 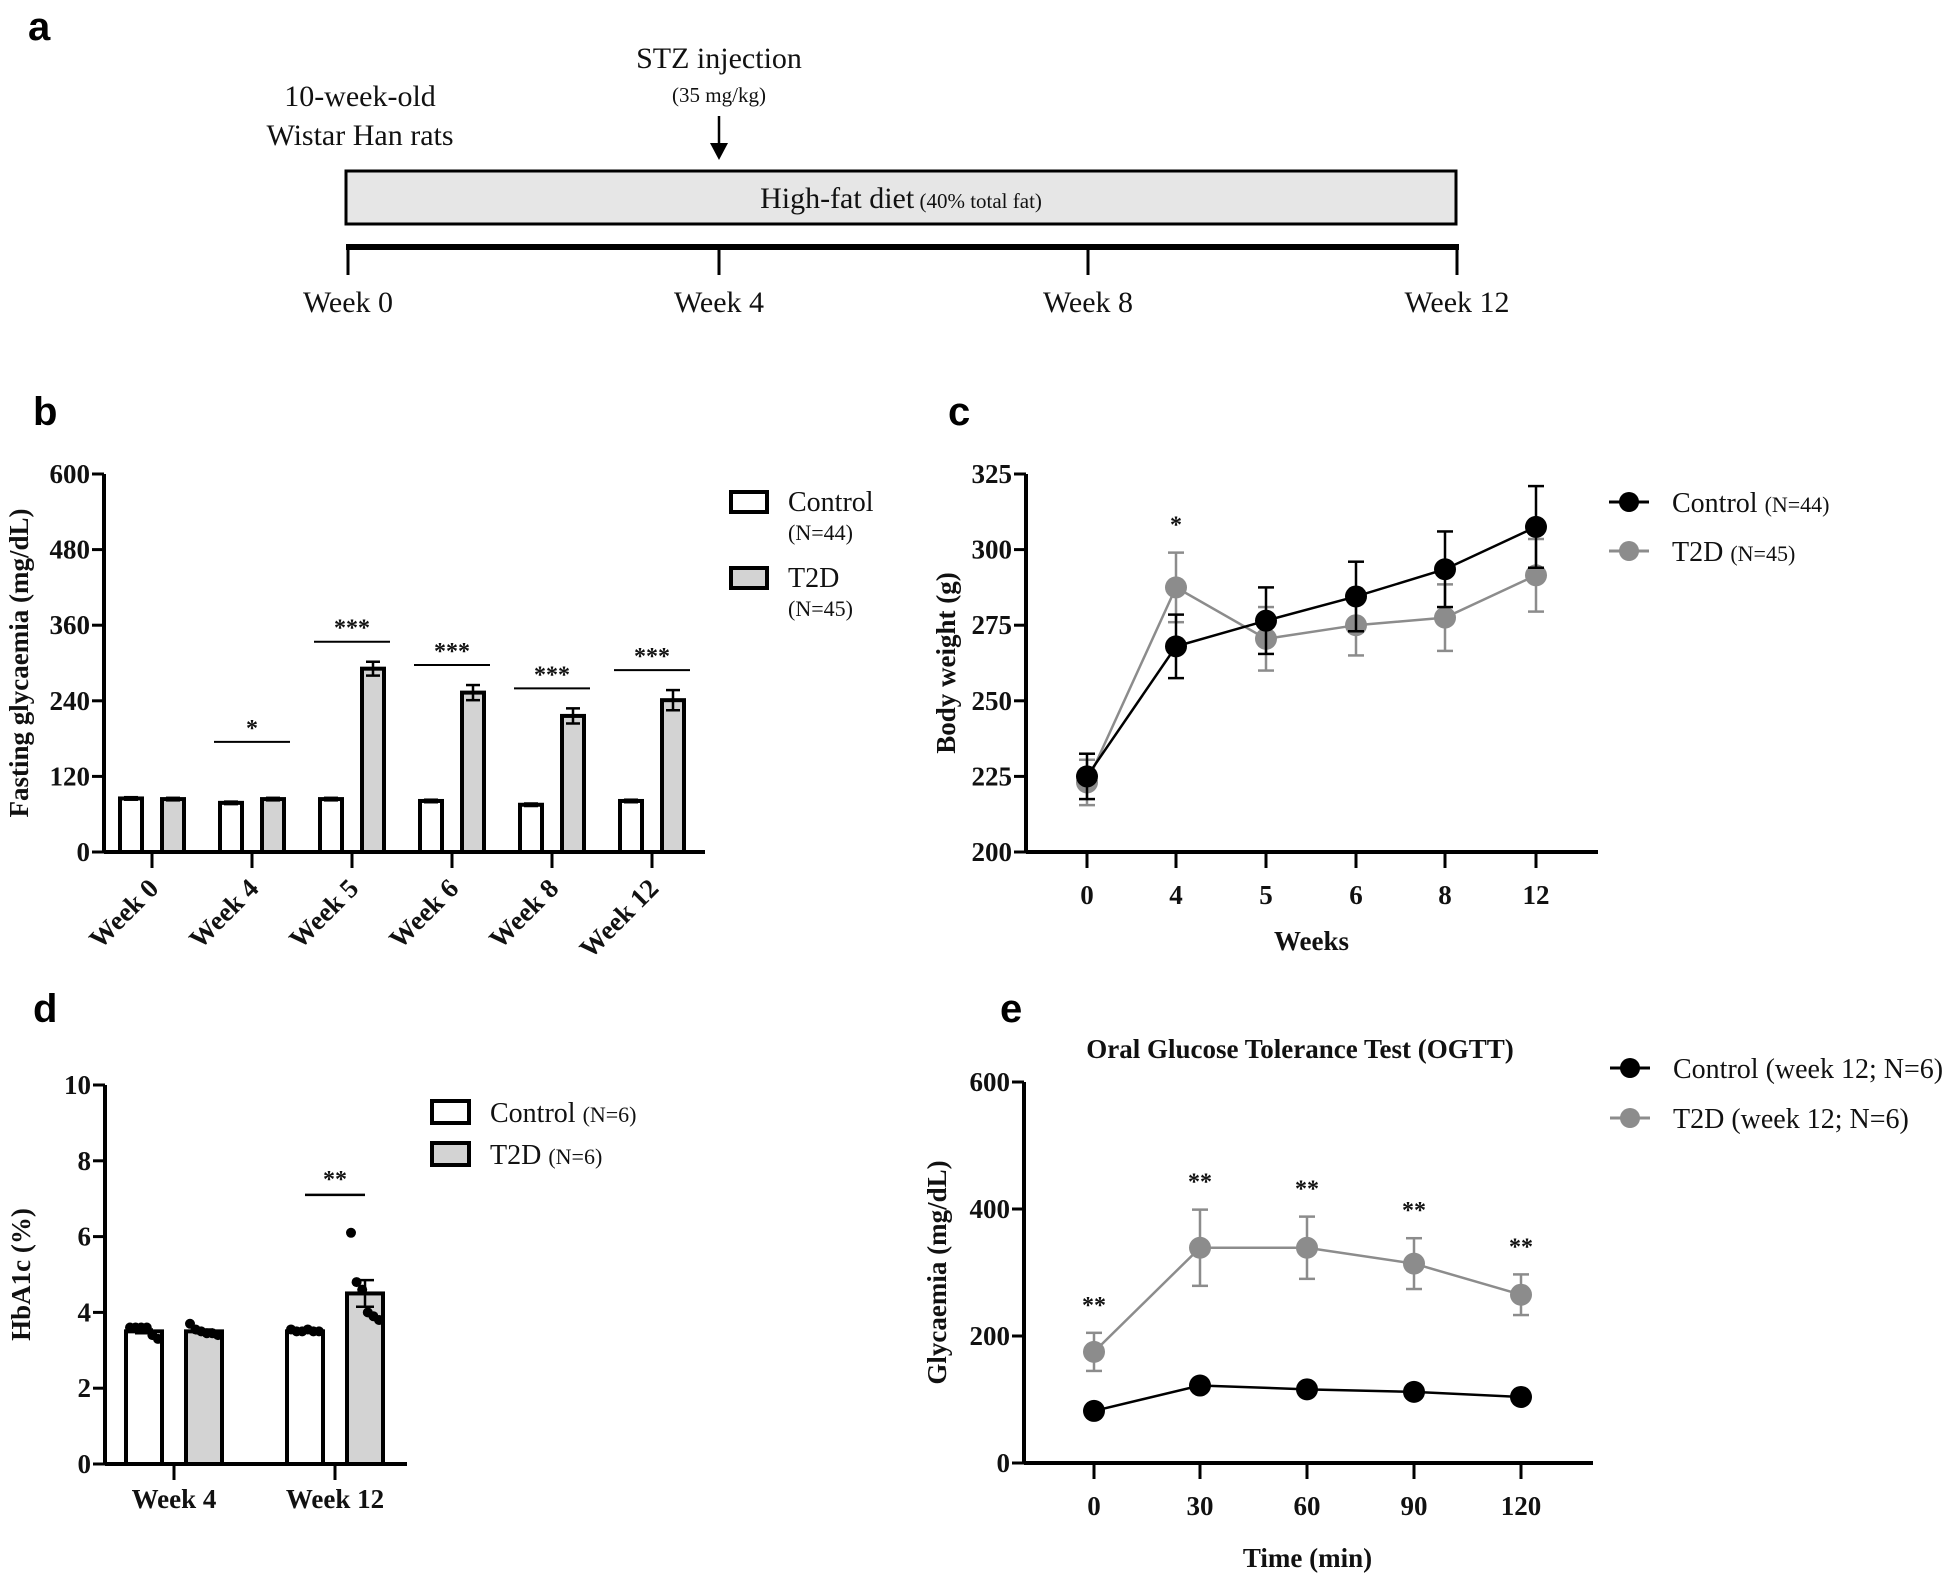 What do you see at coordinates (1445, 895) in the screenshot?
I see `x-tick-label: 8` at bounding box center [1445, 895].